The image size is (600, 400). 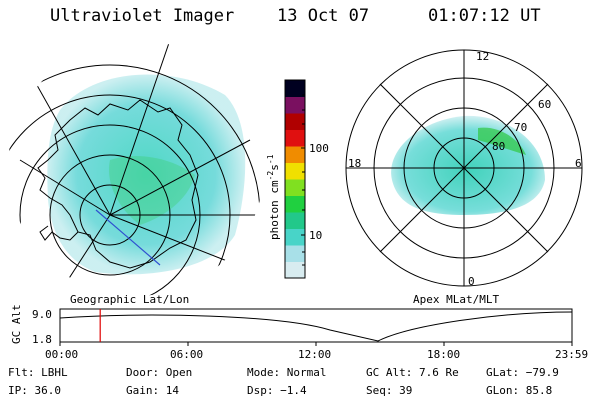 I want to click on colorbar-tick-10: 10, so click(x=315, y=235).